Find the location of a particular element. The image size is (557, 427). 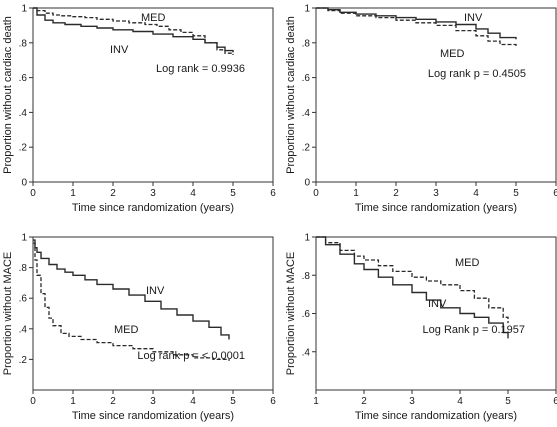

log-rank-annotation: Log rank p = < 0.0001 is located at coordinates (191, 356).